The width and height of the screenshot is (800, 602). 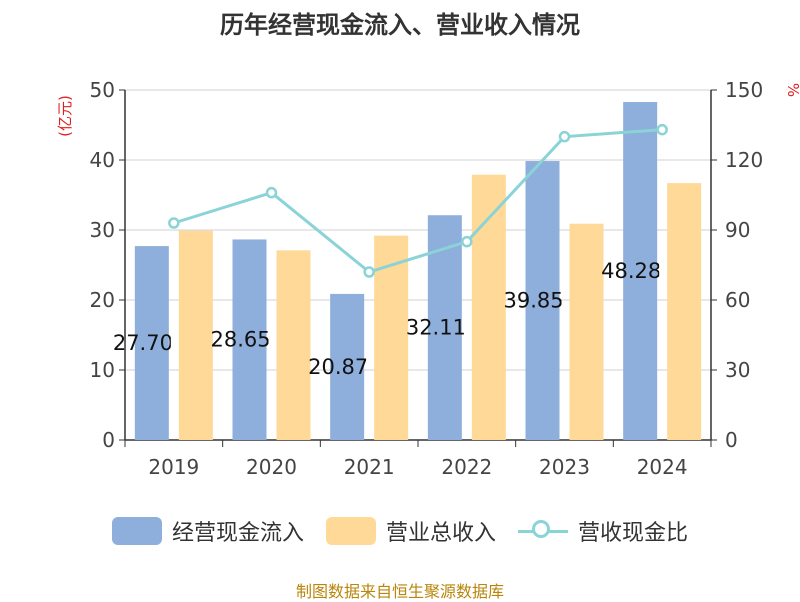 I want to click on data-source-note: 制图数据来自恒生聚源数据库, so click(x=399, y=591).